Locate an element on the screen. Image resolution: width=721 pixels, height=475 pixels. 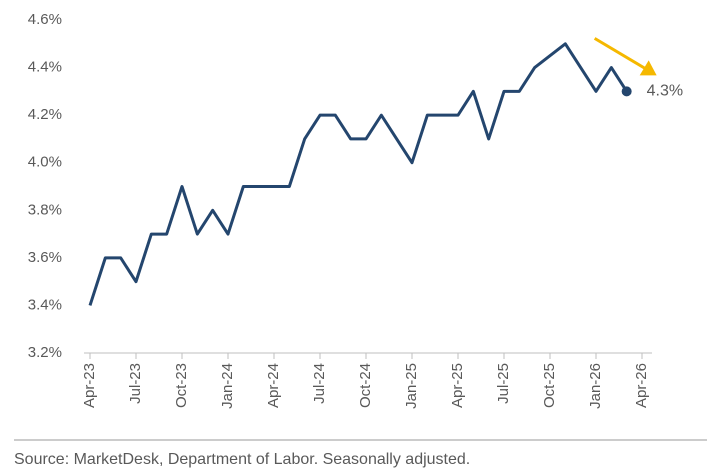
y-tick-label: 3.2% is located at coordinates (45, 352).